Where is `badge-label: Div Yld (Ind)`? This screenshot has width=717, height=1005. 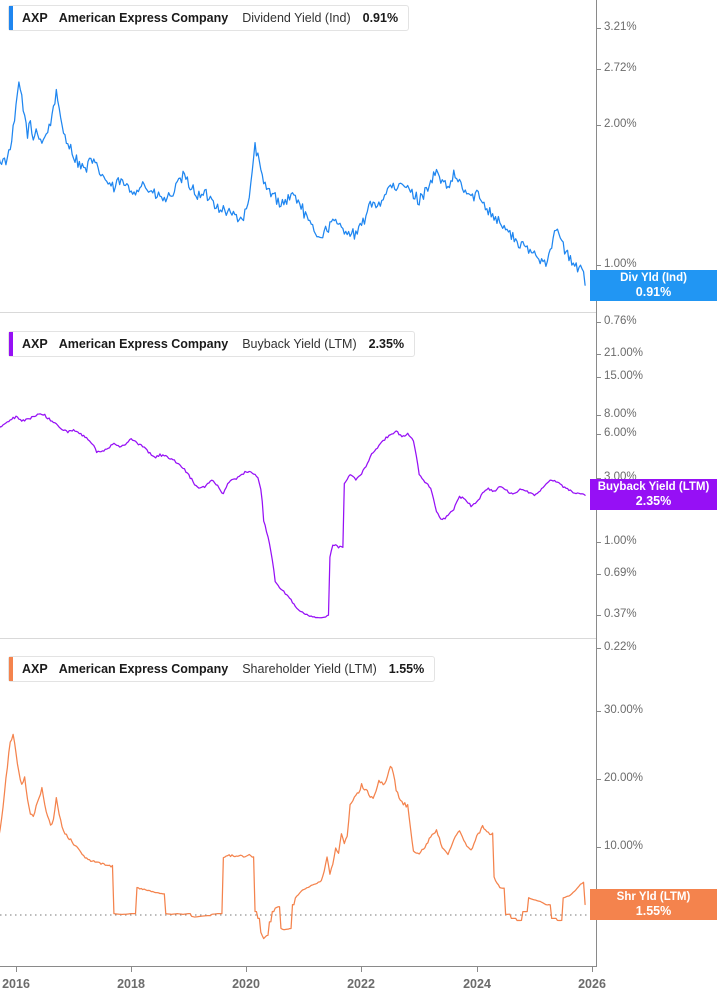
badge-label: Div Yld (Ind) is located at coordinates (653, 278).